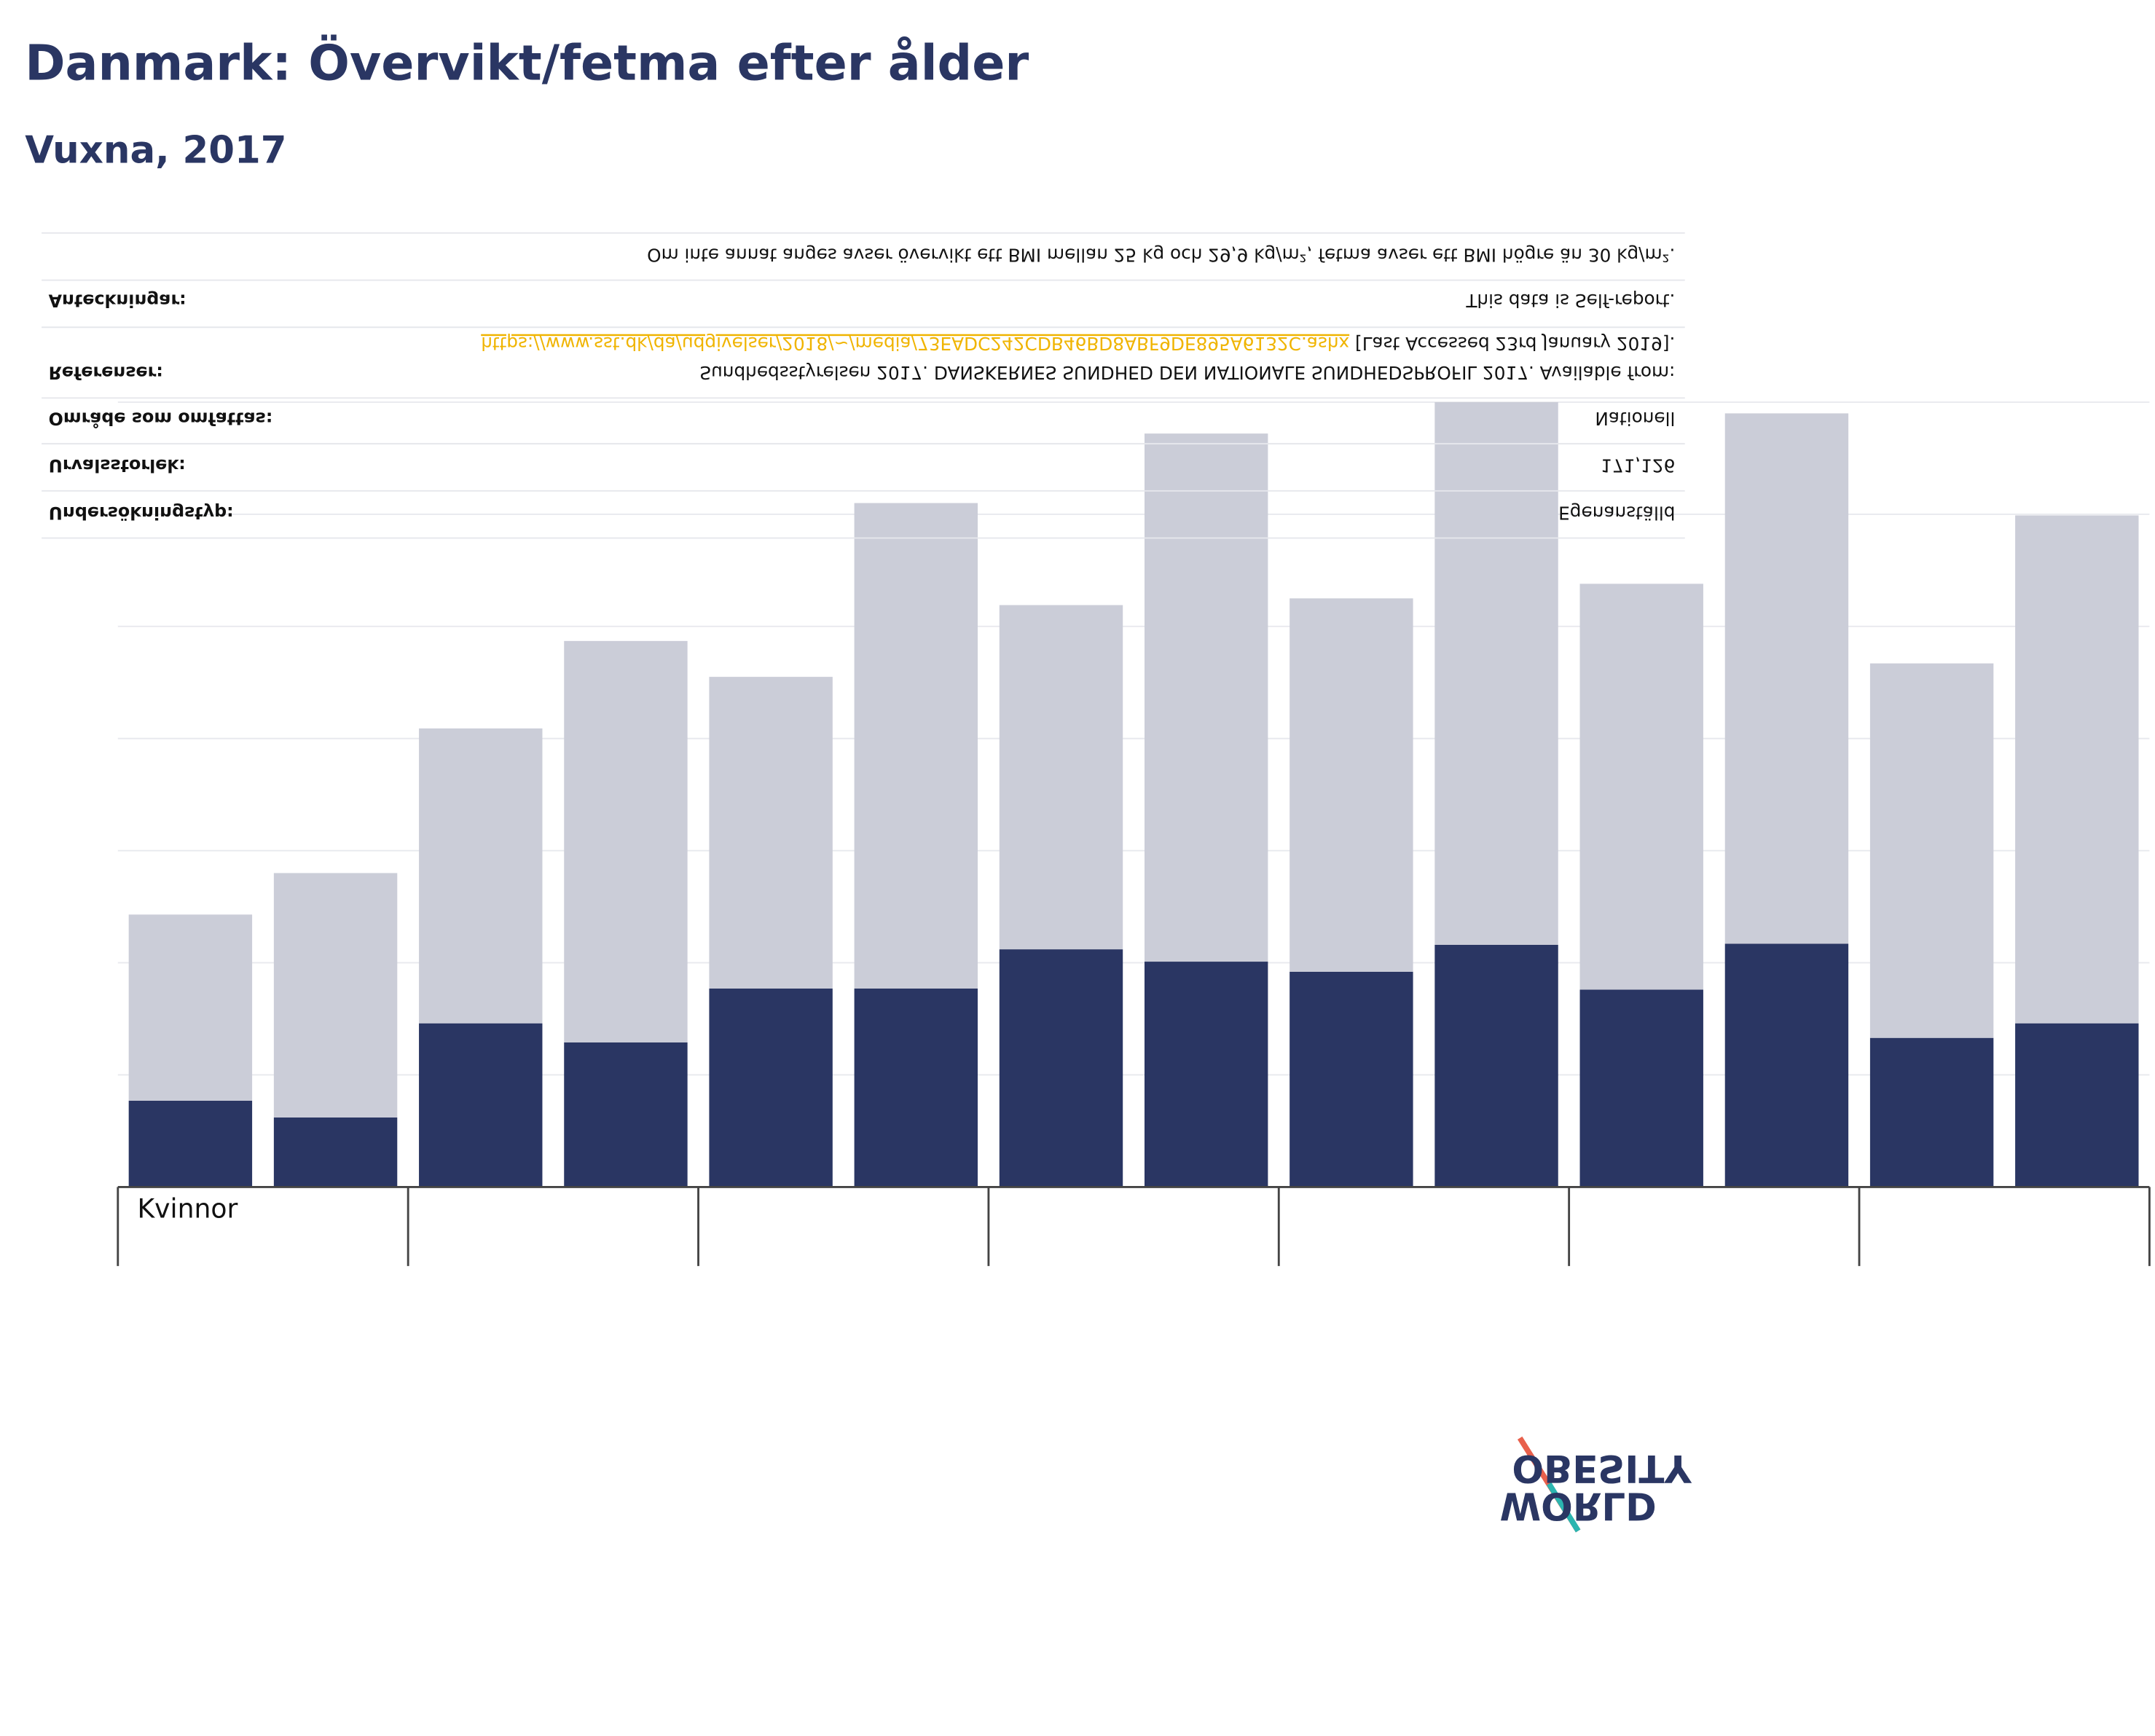 Image resolution: width=2155 pixels, height=1736 pixels. What do you see at coordinates (1563, 1507) in the screenshot?
I see `logo-stripe` at bounding box center [1563, 1507].